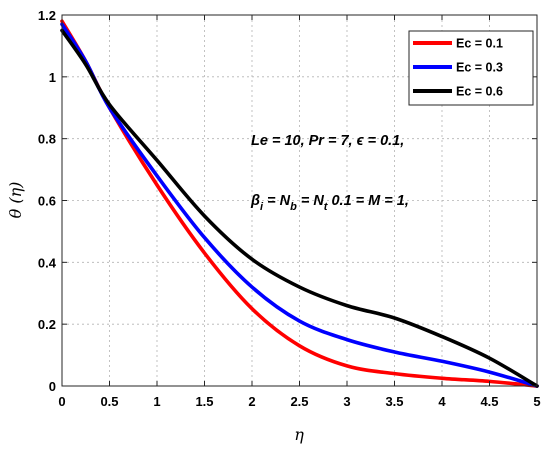 This screenshot has height=449, width=550. What do you see at coordinates (536, 401) in the screenshot?
I see `x-tick-label: 5` at bounding box center [536, 401].